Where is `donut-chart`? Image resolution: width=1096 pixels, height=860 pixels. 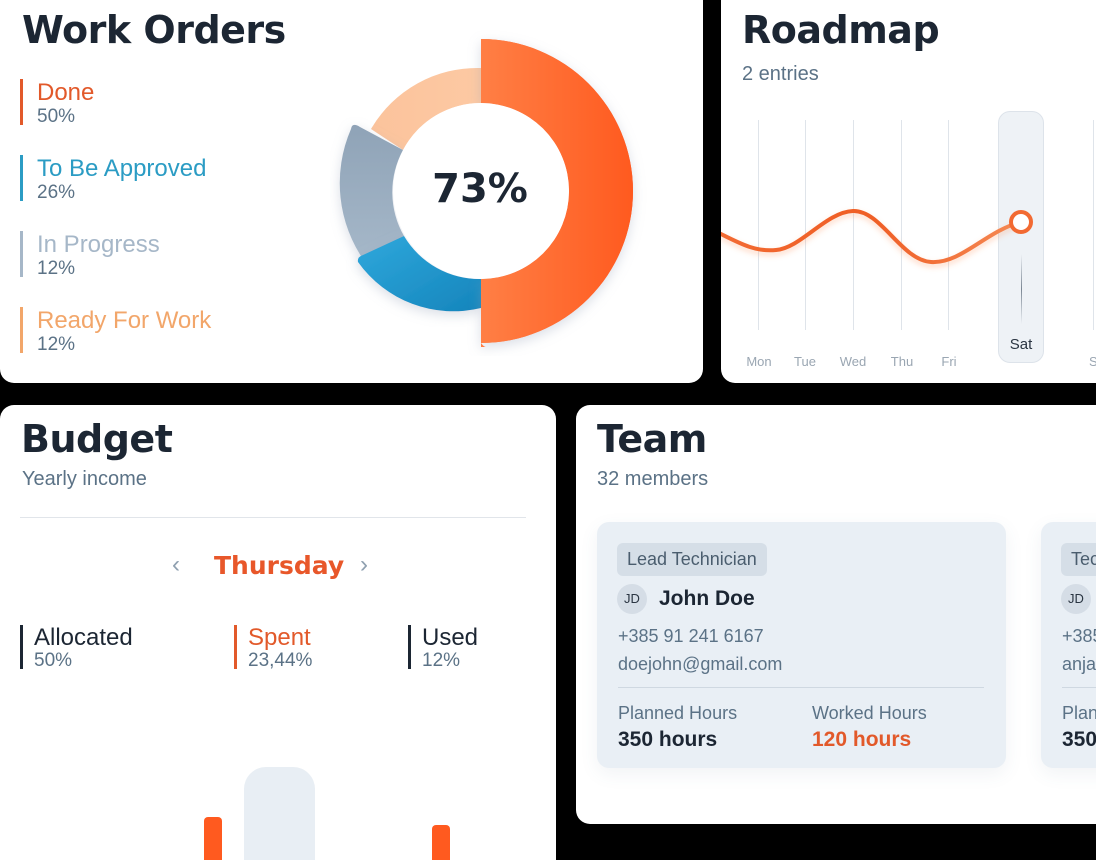
donut-chart is located at coordinates (495, 186).